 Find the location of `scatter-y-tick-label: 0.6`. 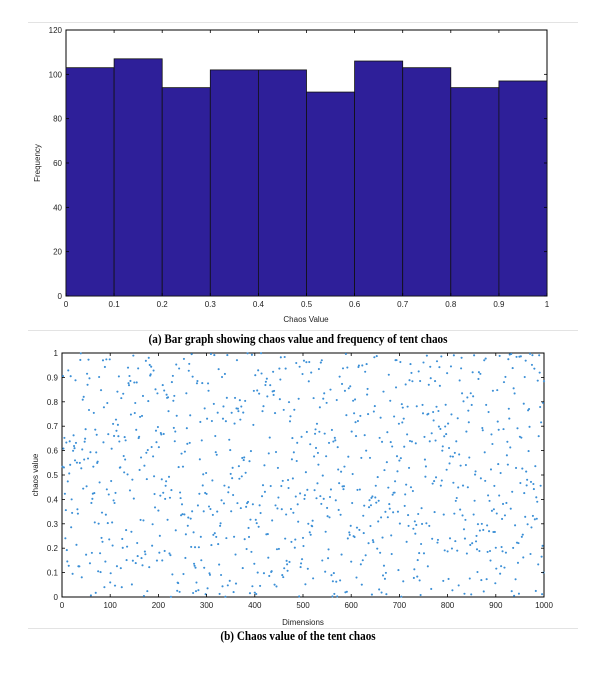

scatter-y-tick-label: 0.6 is located at coordinates (53, 451).